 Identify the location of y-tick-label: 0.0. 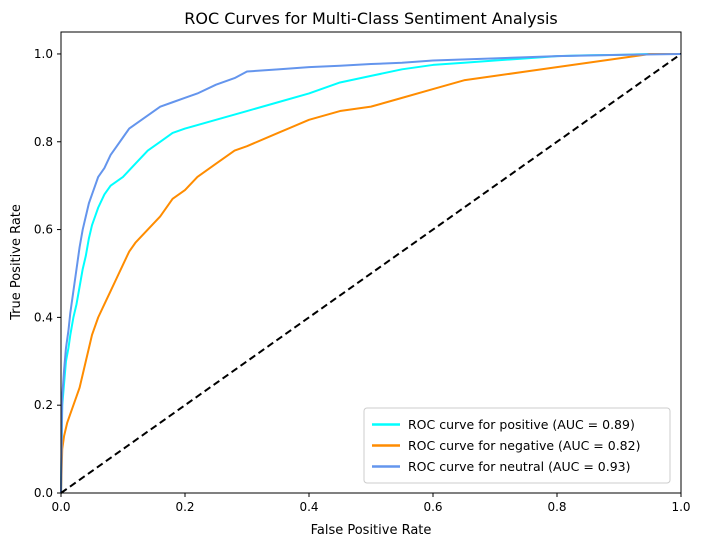
(43, 493).